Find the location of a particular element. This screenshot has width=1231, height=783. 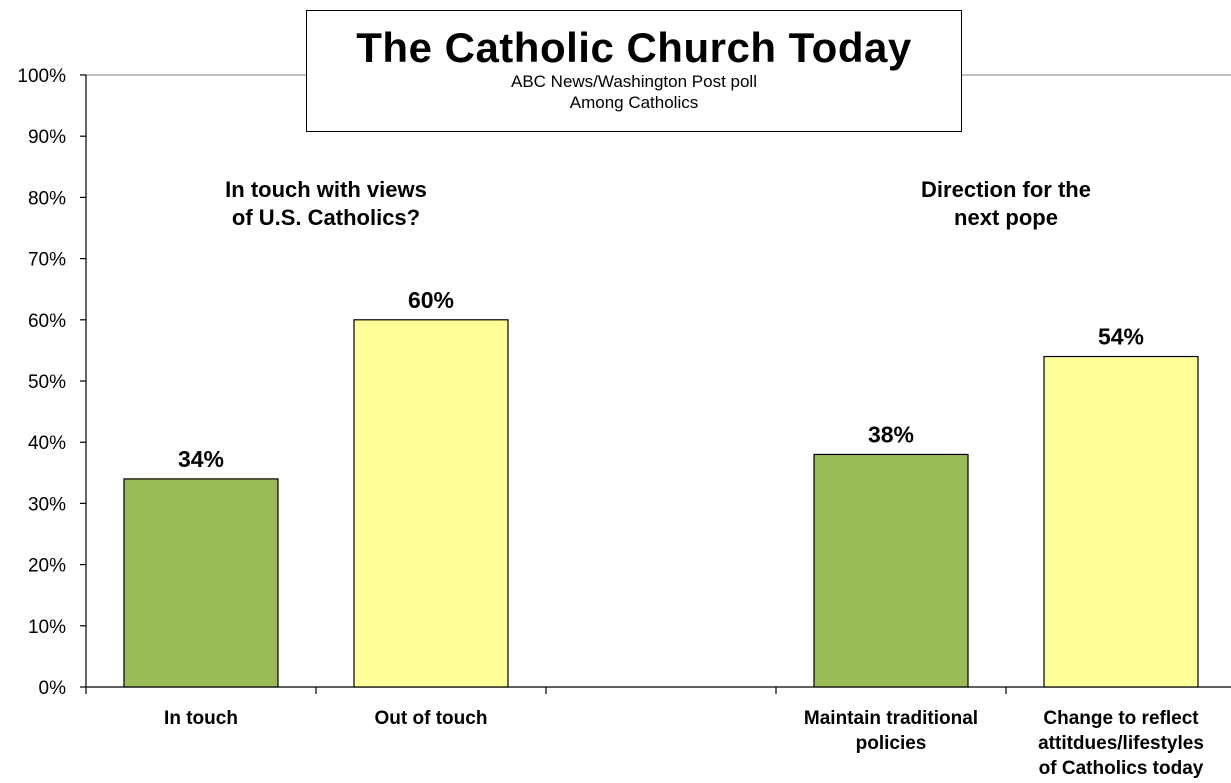

y-tick-label: 80% is located at coordinates (47, 198).